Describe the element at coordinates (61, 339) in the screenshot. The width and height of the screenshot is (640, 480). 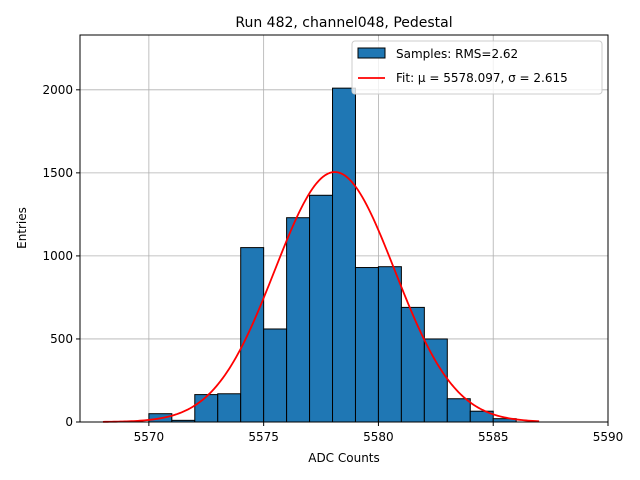
I see `y-tick-label: 500` at that location.